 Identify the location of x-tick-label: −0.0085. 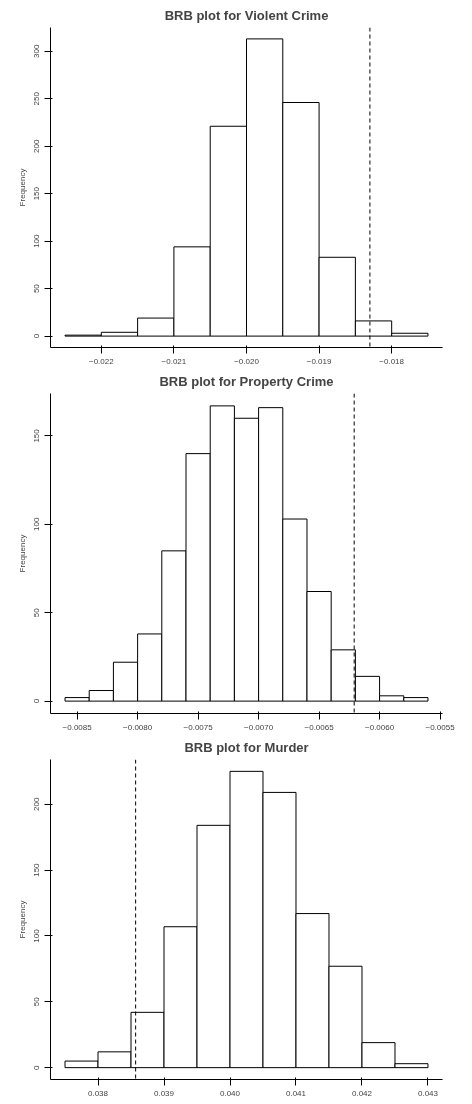
(77, 727).